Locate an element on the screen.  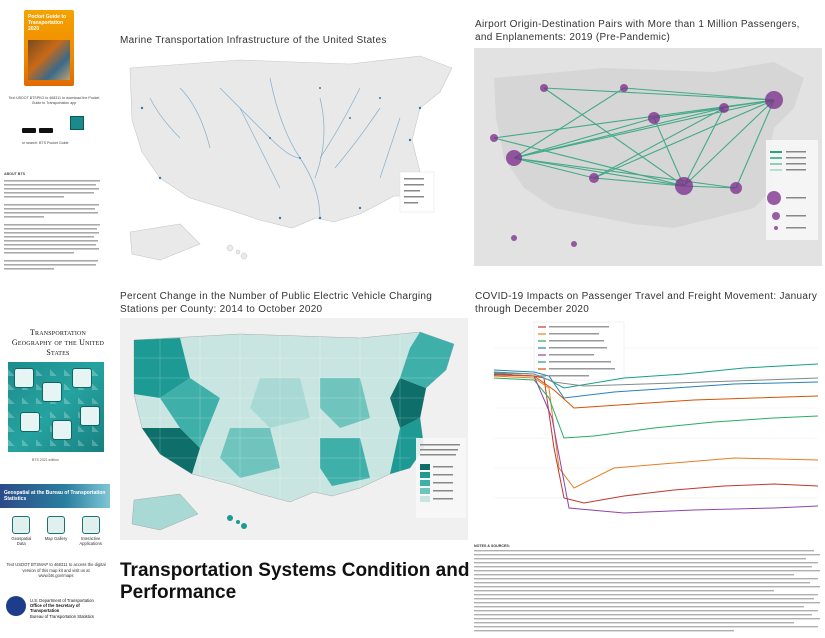
marine-map is located at coordinates (294, 157).